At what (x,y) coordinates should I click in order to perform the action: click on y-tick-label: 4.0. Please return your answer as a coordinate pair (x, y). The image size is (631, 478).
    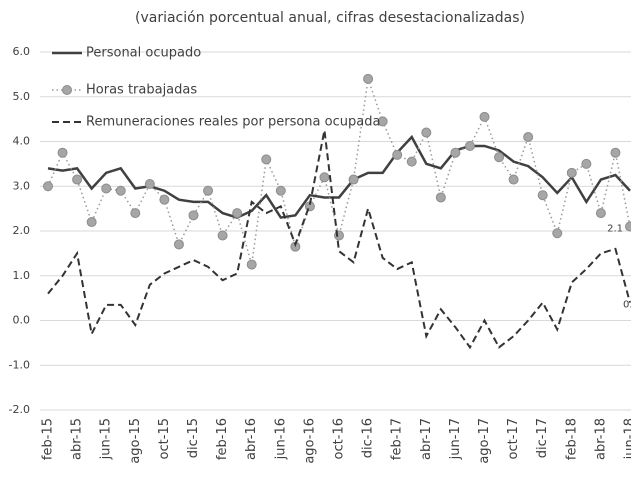
    Looking at the image, I should click on (22, 141).